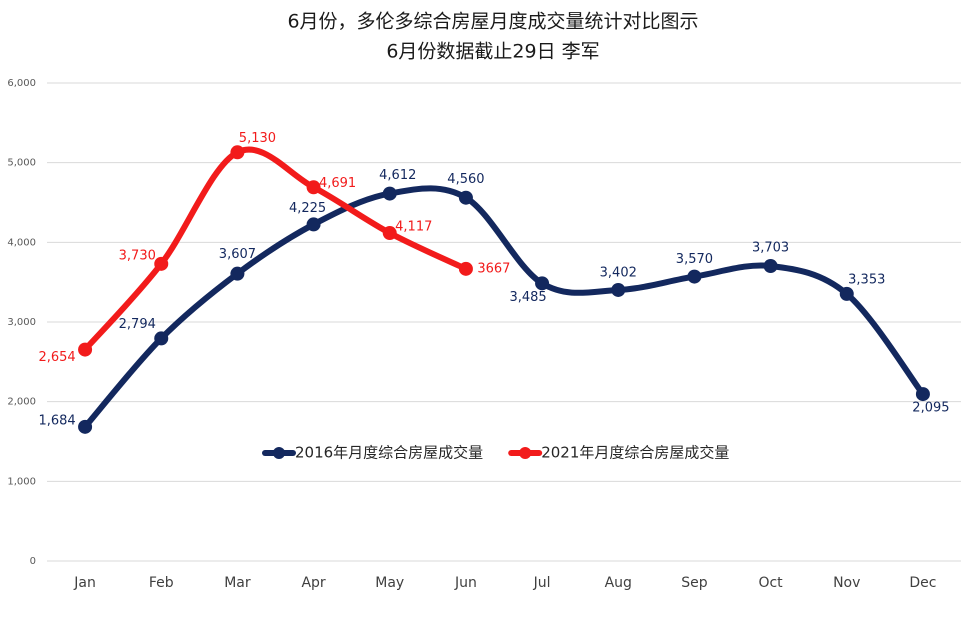 The height and width of the screenshot is (639, 977). What do you see at coordinates (694, 583) in the screenshot?
I see `x-tick-label: Sep` at bounding box center [694, 583].